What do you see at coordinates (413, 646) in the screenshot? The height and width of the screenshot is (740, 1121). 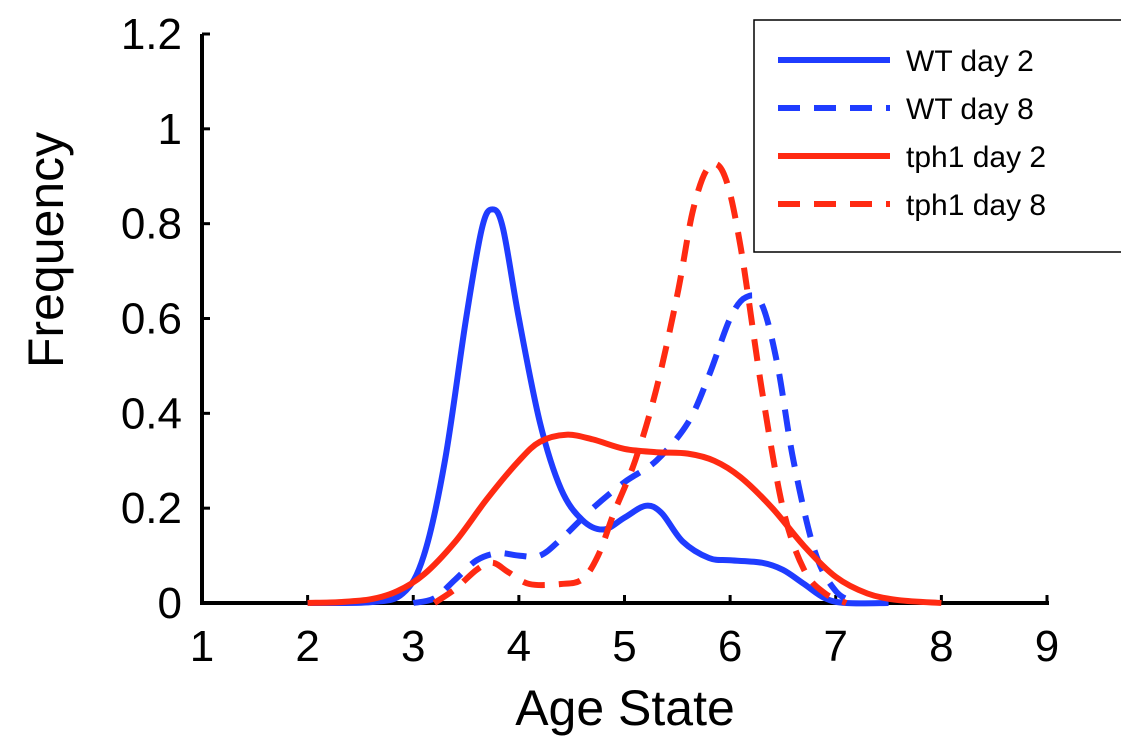 I see `x-tick-label: 3` at bounding box center [413, 646].